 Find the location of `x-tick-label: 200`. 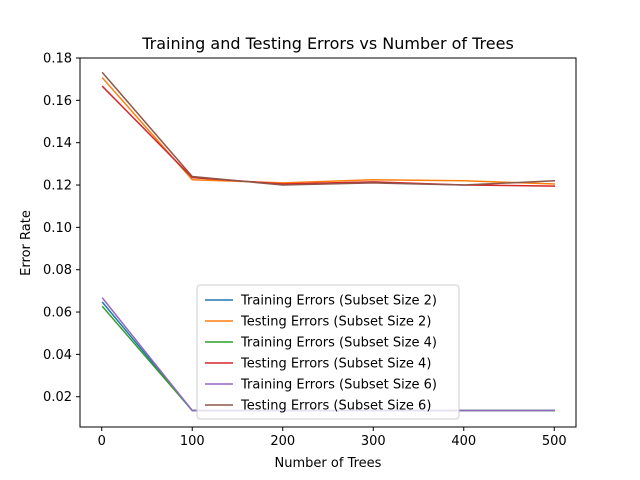

x-tick-label: 200 is located at coordinates (282, 441).